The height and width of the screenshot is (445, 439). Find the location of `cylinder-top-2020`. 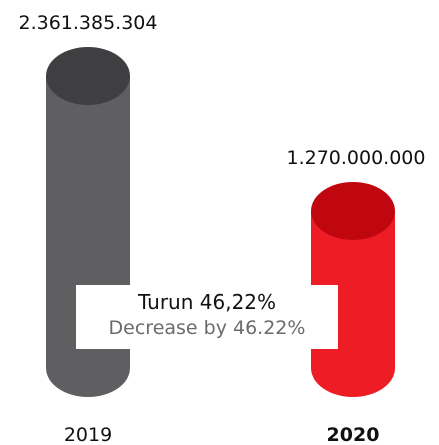

cylinder-top-2020 is located at coordinates (353, 210).